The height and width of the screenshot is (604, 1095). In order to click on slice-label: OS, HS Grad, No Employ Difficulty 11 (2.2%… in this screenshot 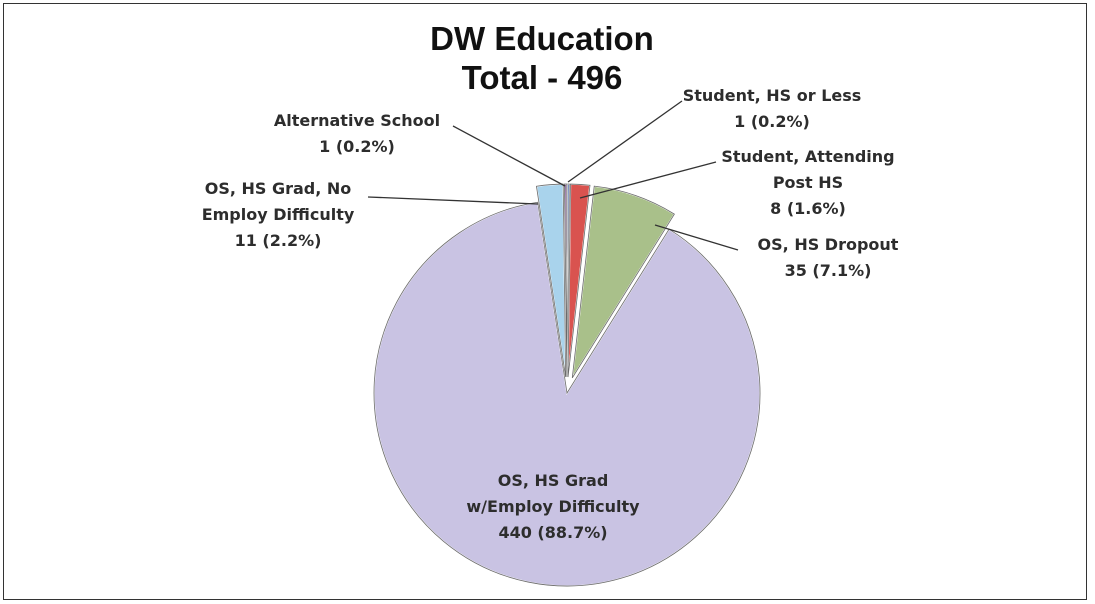, I will do `click(278, 214)`.